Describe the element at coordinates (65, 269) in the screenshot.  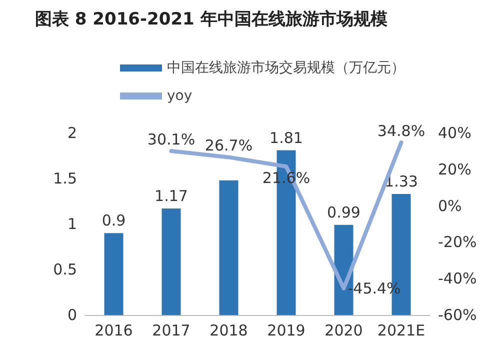
I see `y-tick-label: 0.5` at that location.